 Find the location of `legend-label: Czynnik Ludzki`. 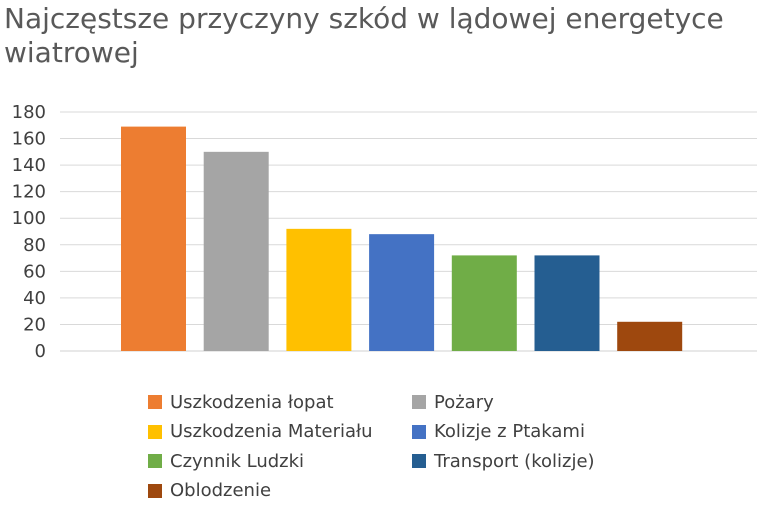

legend-label: Czynnik Ludzki is located at coordinates (237, 461).